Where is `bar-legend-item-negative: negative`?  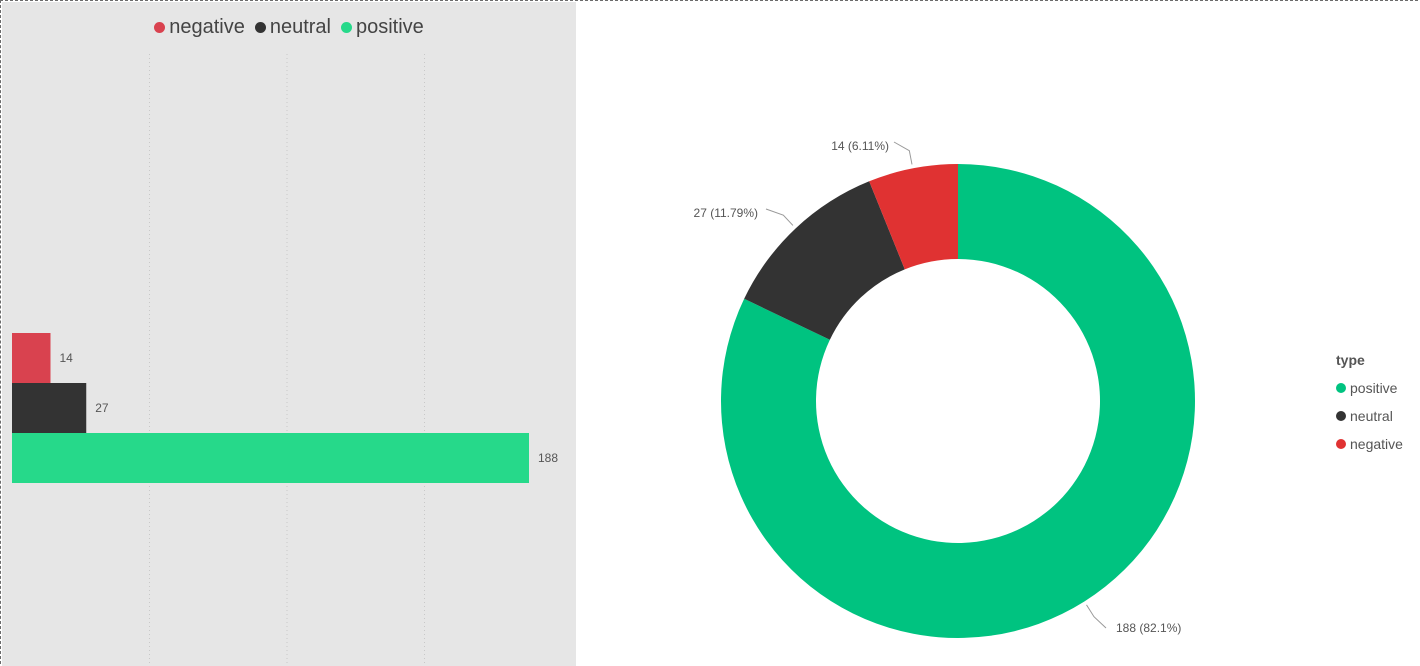
bar-legend-item-negative: negative is located at coordinates (199, 27).